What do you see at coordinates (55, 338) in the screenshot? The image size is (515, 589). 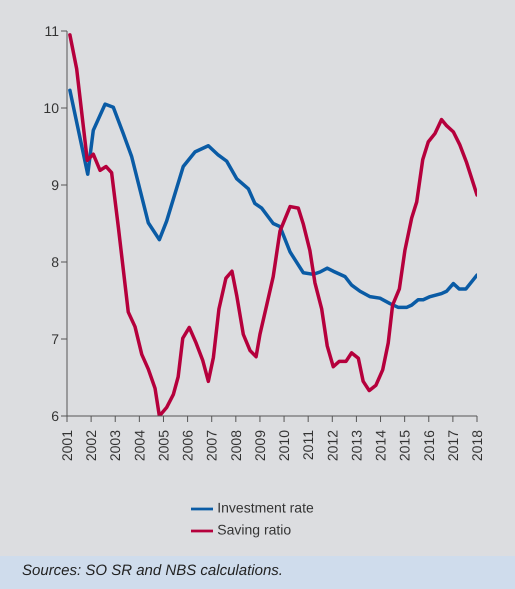 I see `y-tick-label: 7` at bounding box center [55, 338].